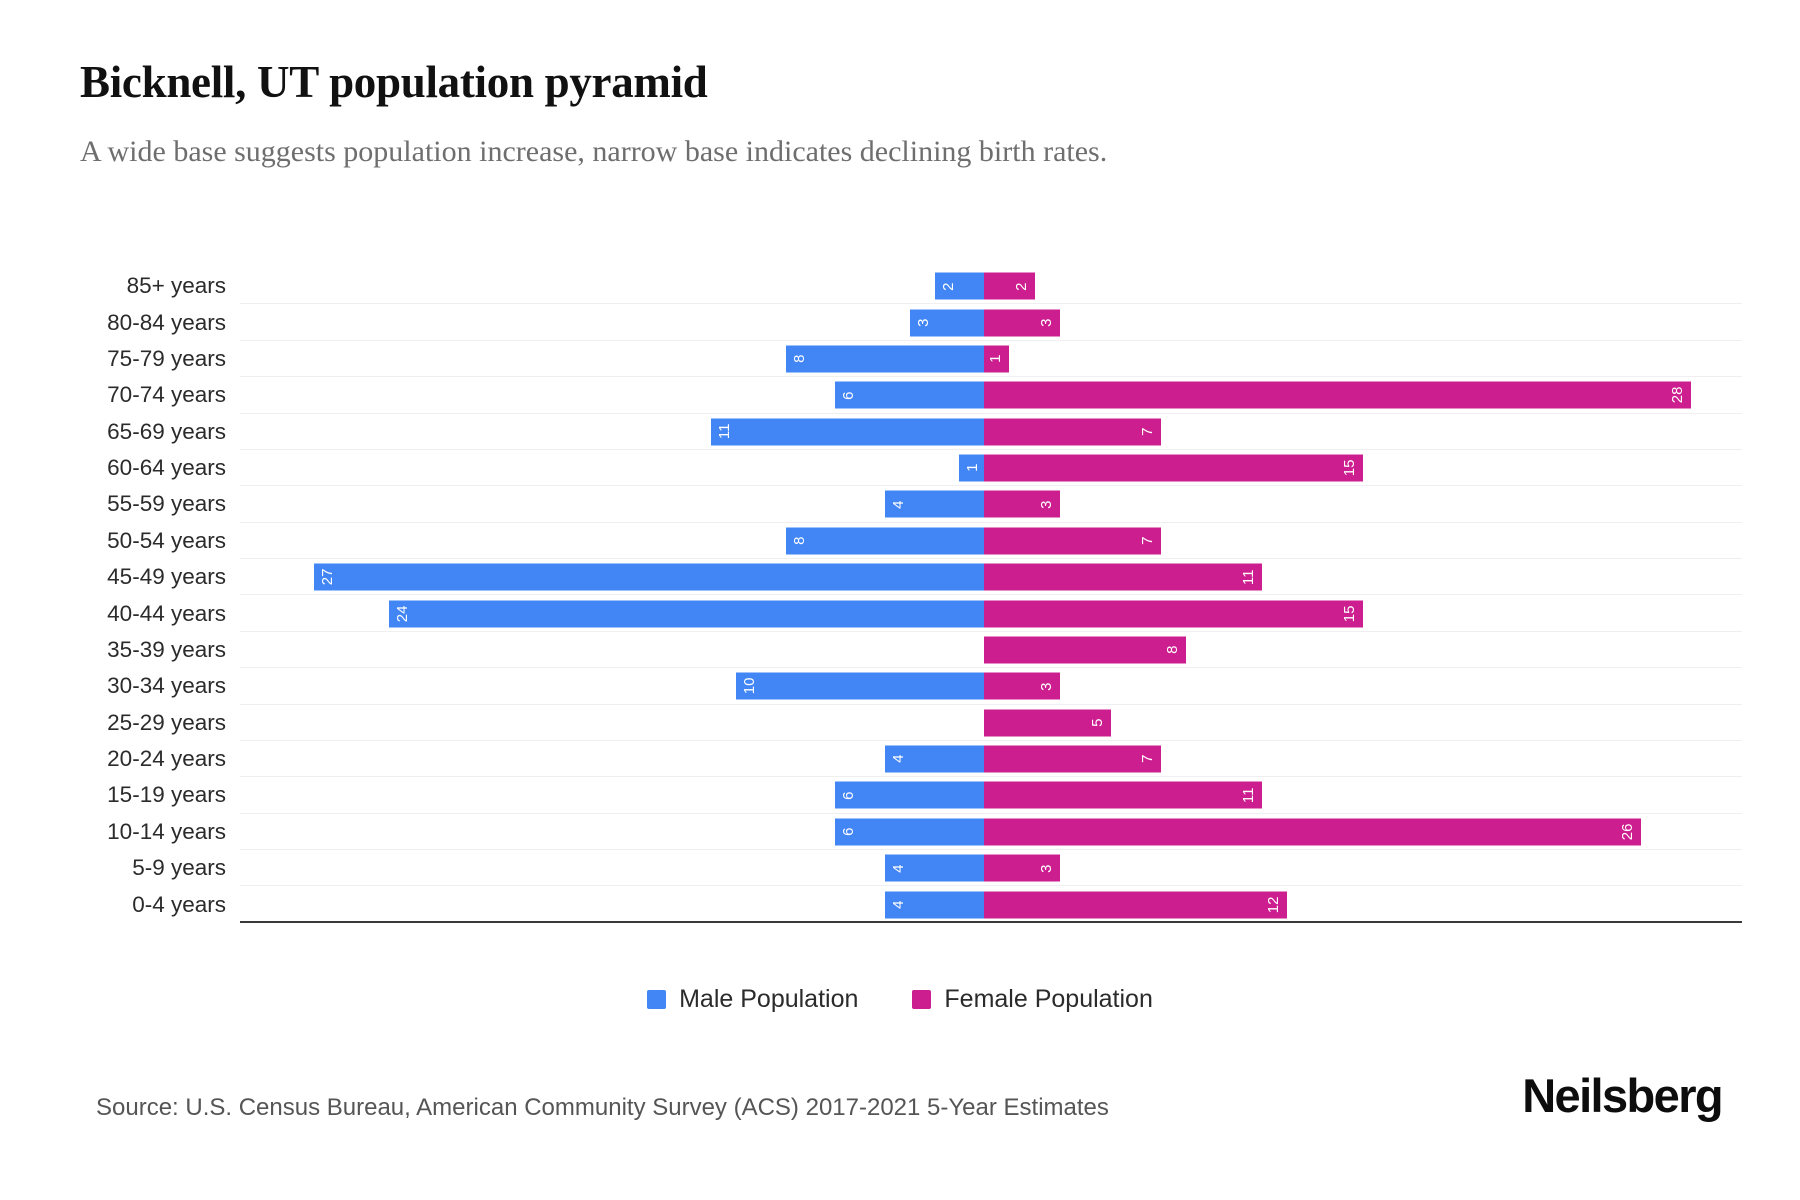  I want to click on bar-female: 12, so click(1136, 905).